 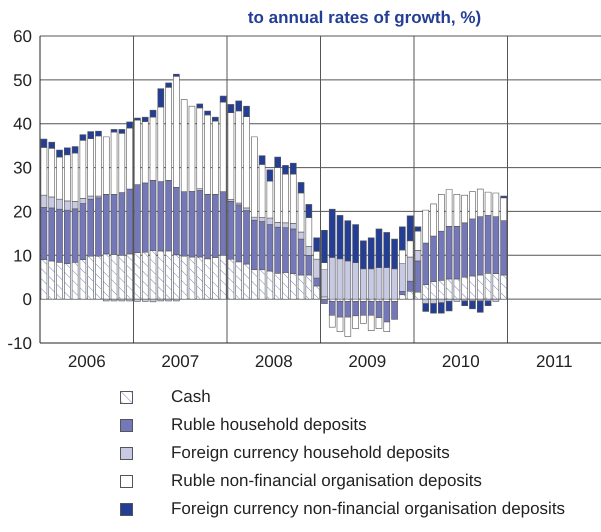 I want to click on y-tick-label: 50, so click(x=22, y=80).